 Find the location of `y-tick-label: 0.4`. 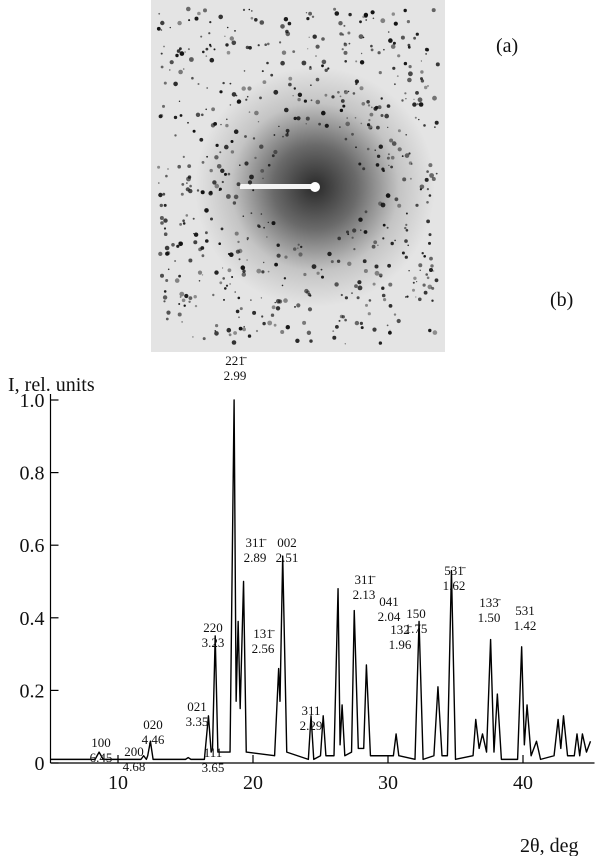

y-tick-label: 0.4 is located at coordinates (32, 619).